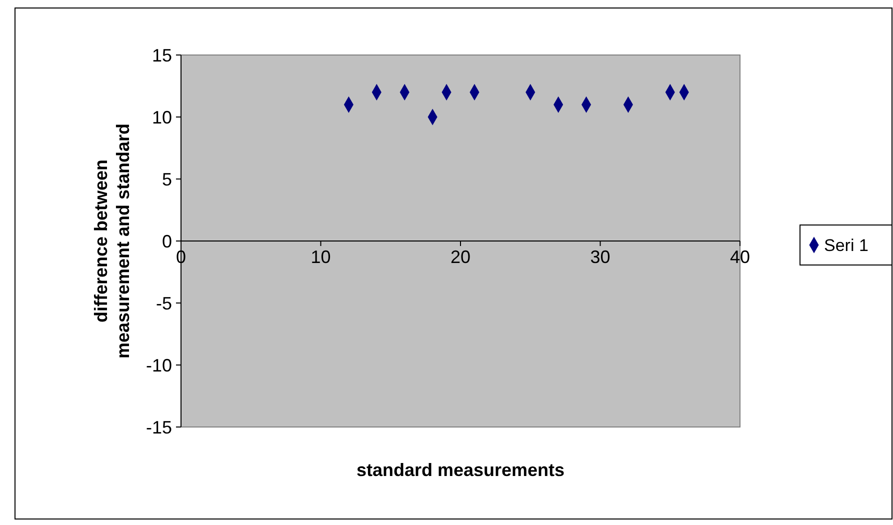  What do you see at coordinates (112, 241) in the screenshot?
I see `y-axis-title: difference between measurement and standard` at bounding box center [112, 241].